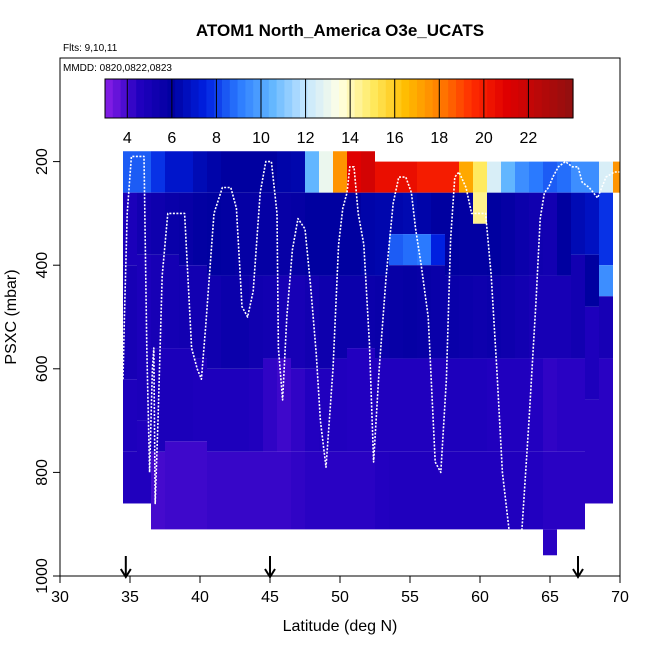  What do you see at coordinates (127, 138) in the screenshot?
I see `colorbar-tick-label: 4` at bounding box center [127, 138].